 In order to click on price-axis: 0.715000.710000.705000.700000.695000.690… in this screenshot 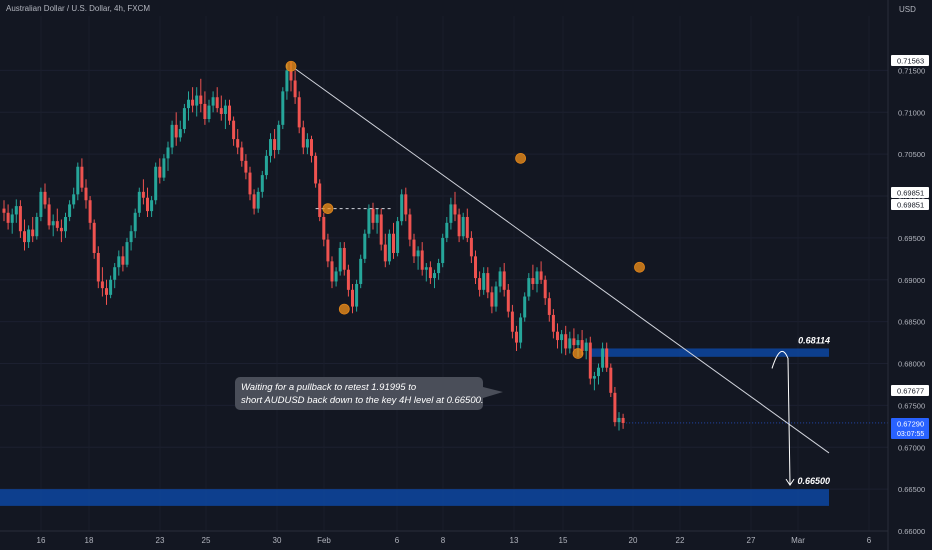, I will do `click(908, 275)`.